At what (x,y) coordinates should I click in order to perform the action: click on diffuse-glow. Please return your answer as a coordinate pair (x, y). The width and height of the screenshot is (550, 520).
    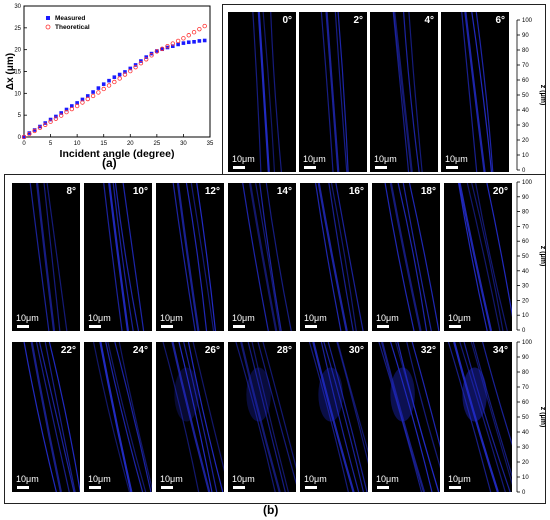
    Looking at the image, I should click on (186, 394).